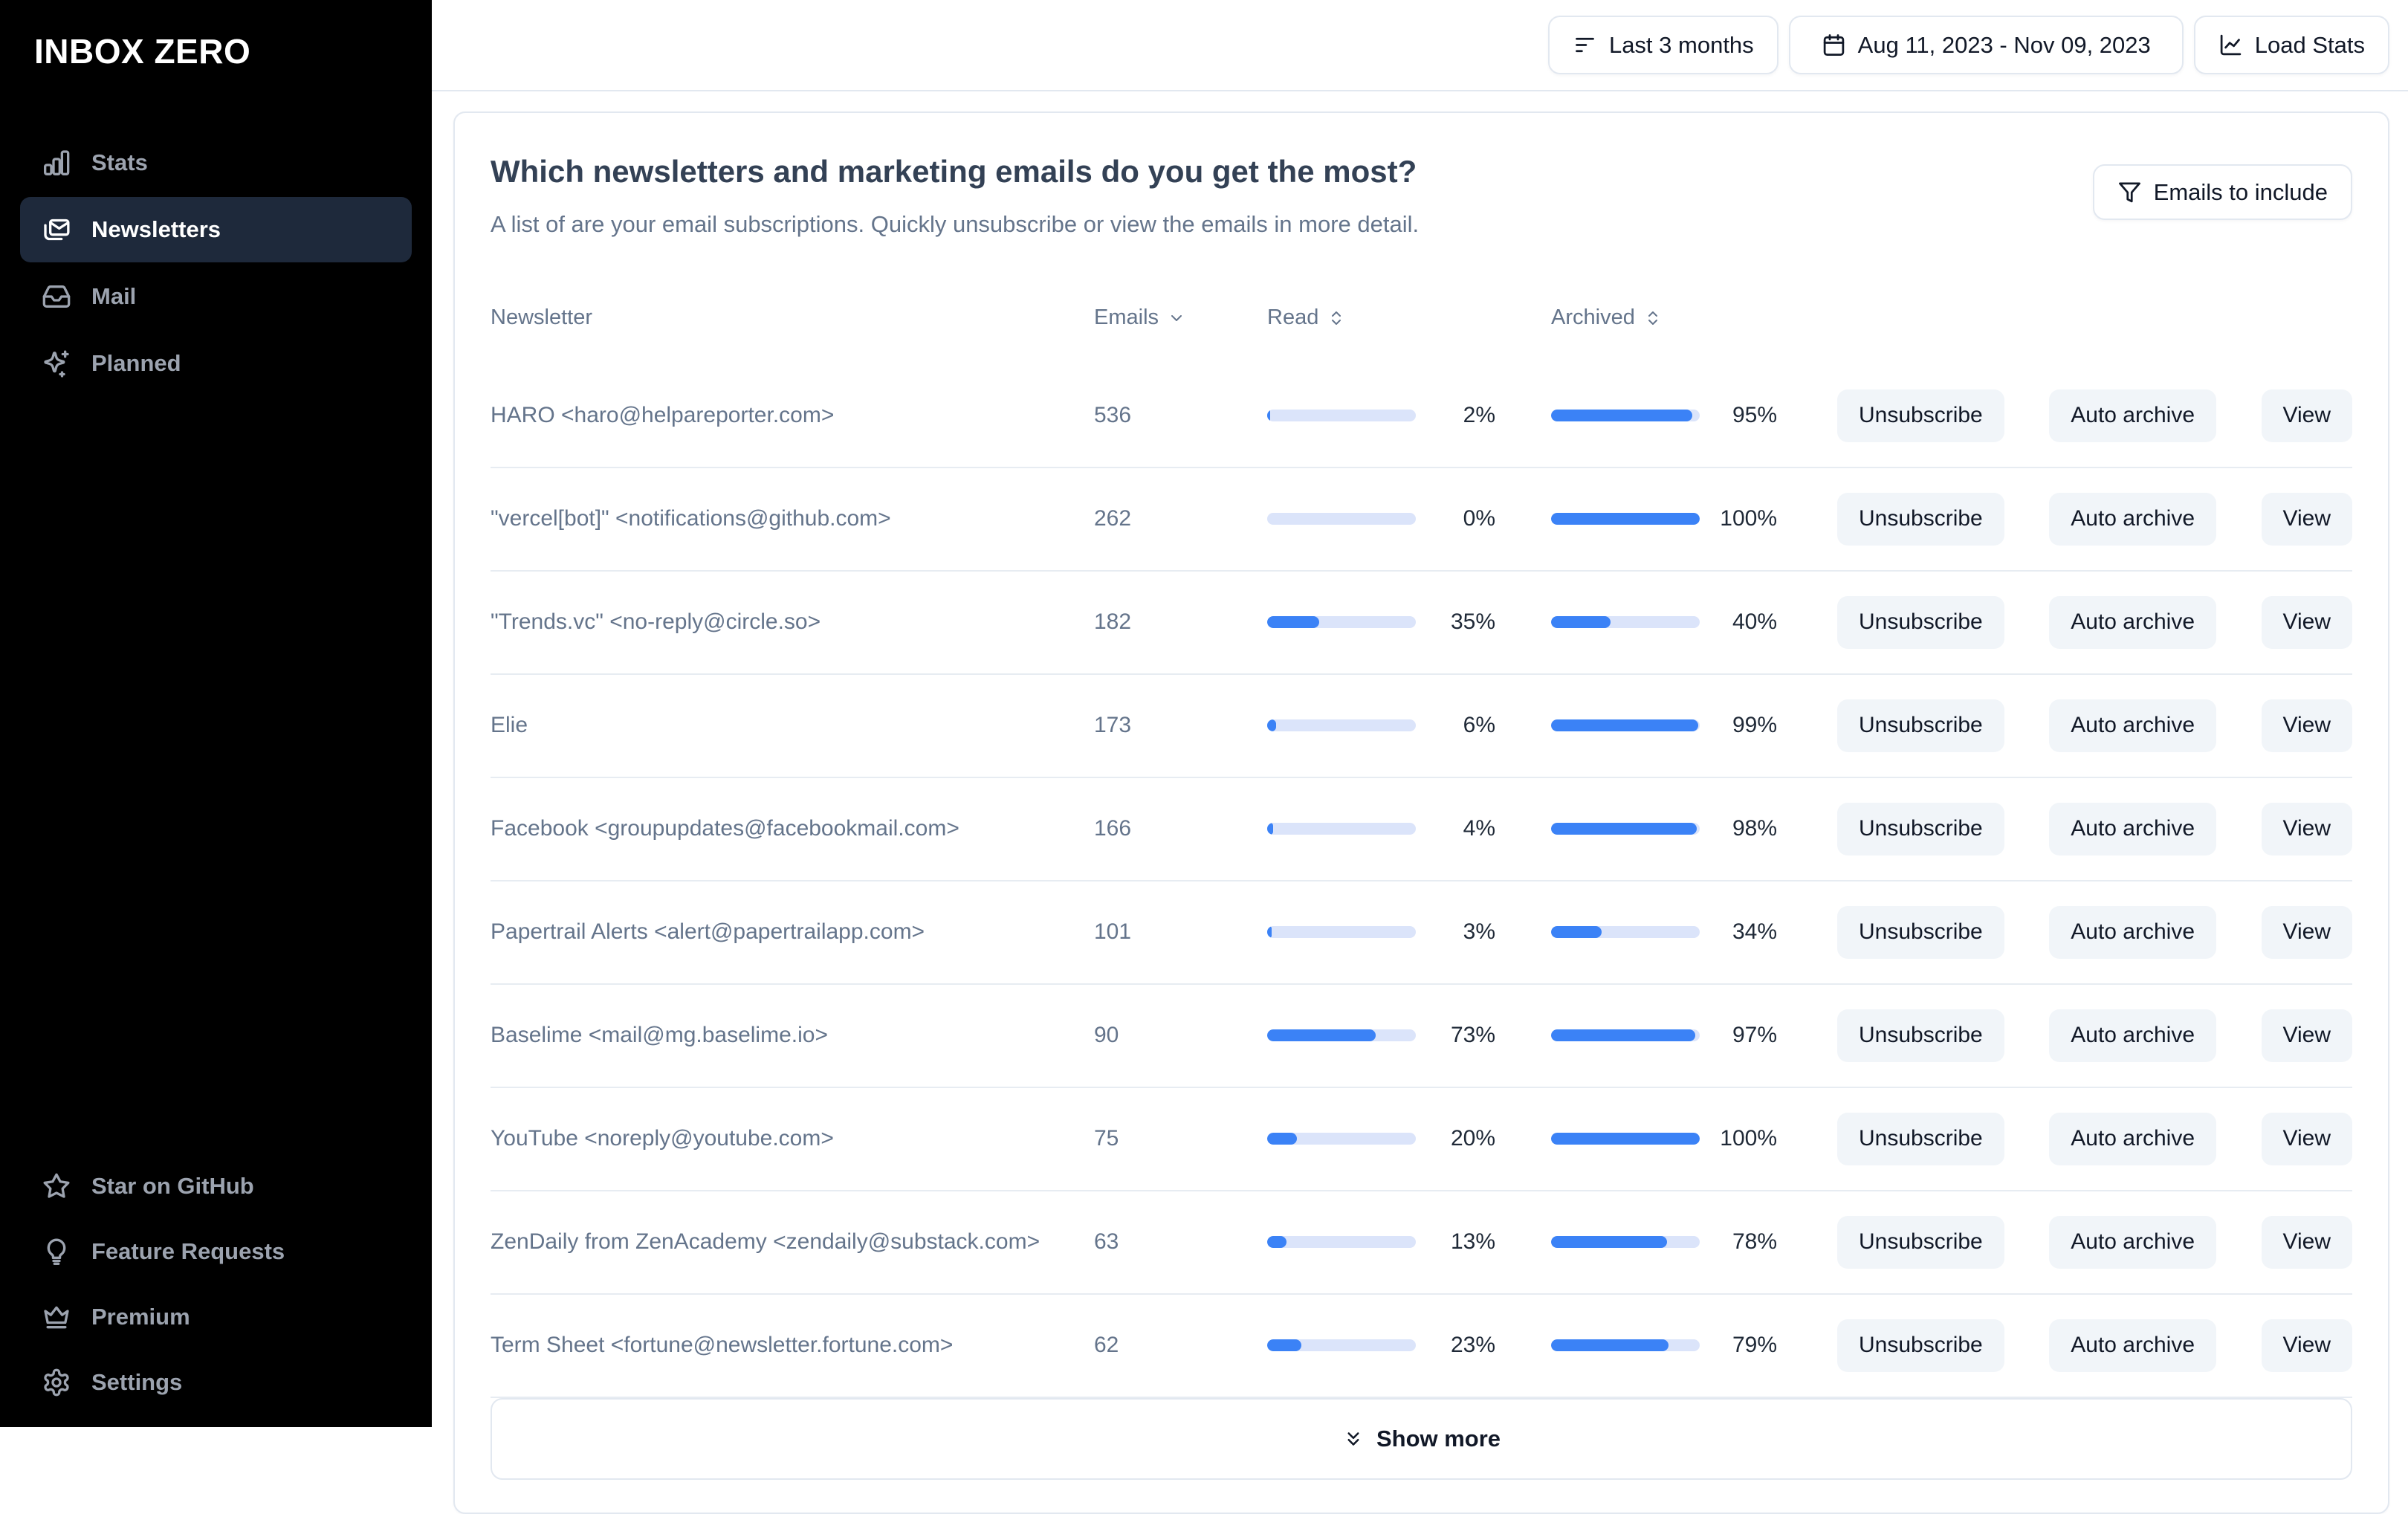 The image size is (2408, 1514). I want to click on sort-by-emails: Emails, so click(1139, 317).